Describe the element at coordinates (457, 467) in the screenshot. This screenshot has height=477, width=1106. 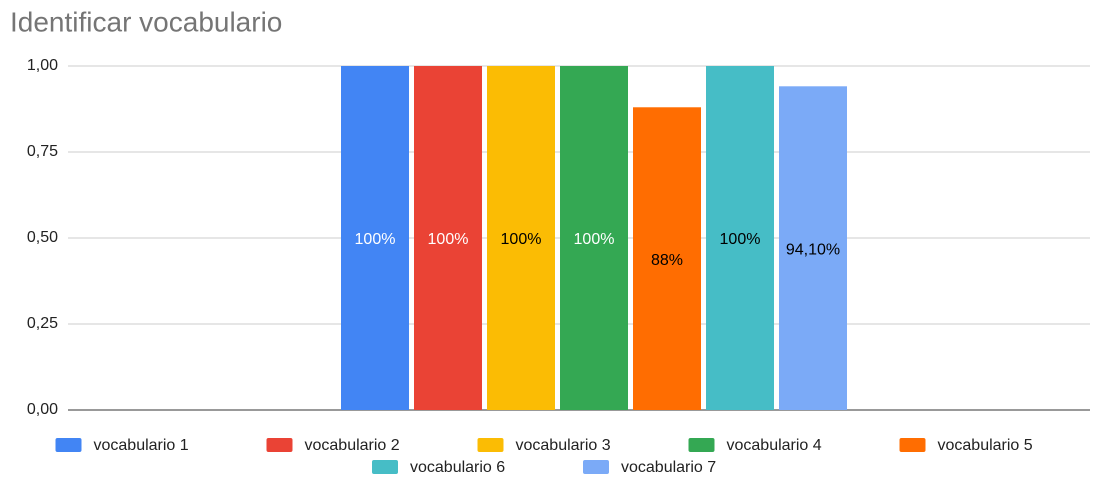
I see `legend-label: vocabulario 6` at that location.